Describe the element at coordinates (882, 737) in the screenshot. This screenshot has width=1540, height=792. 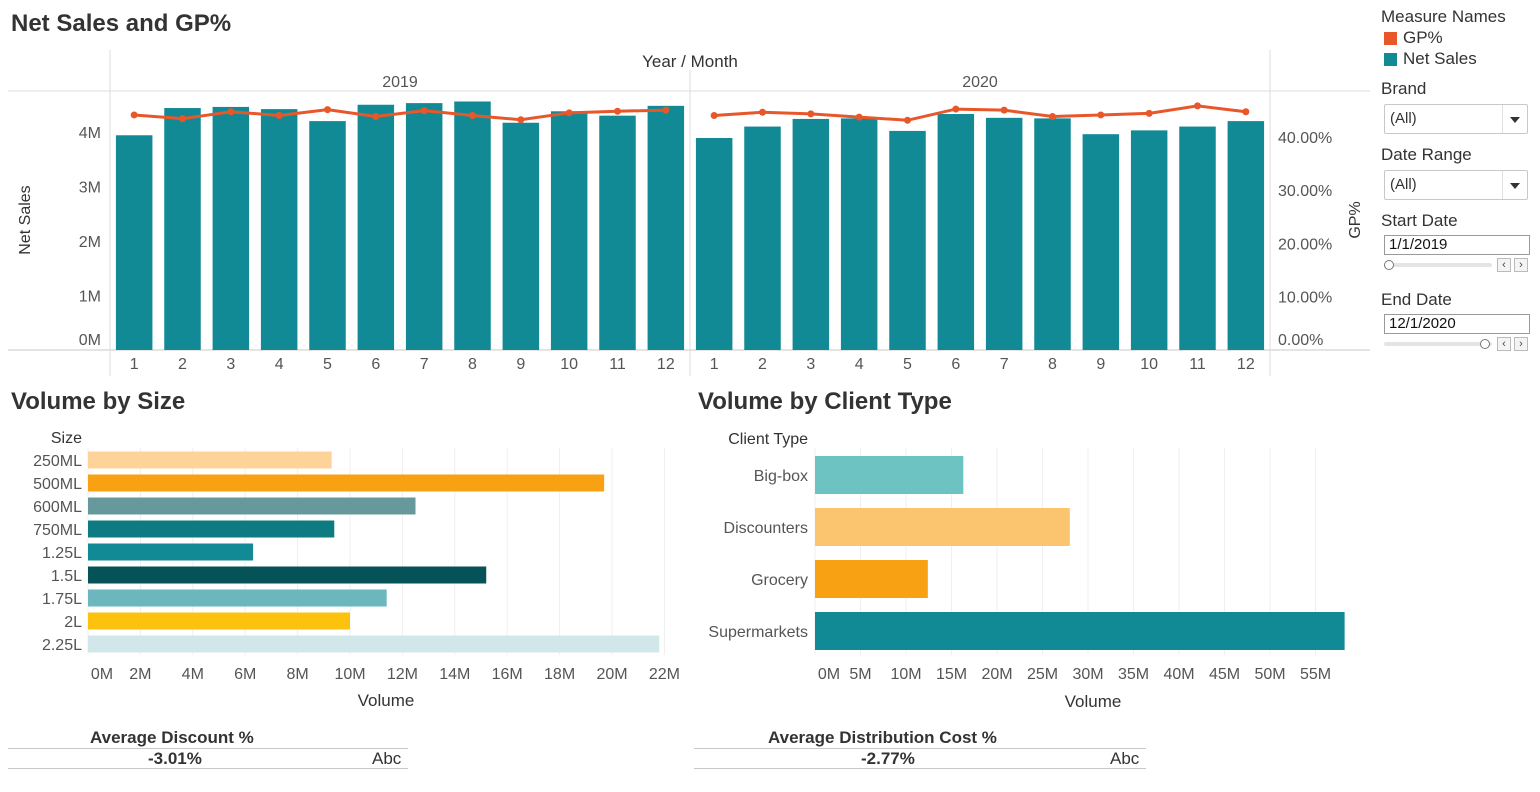
I see `distribution-kpi-label: Average Distribution Cost %` at that location.